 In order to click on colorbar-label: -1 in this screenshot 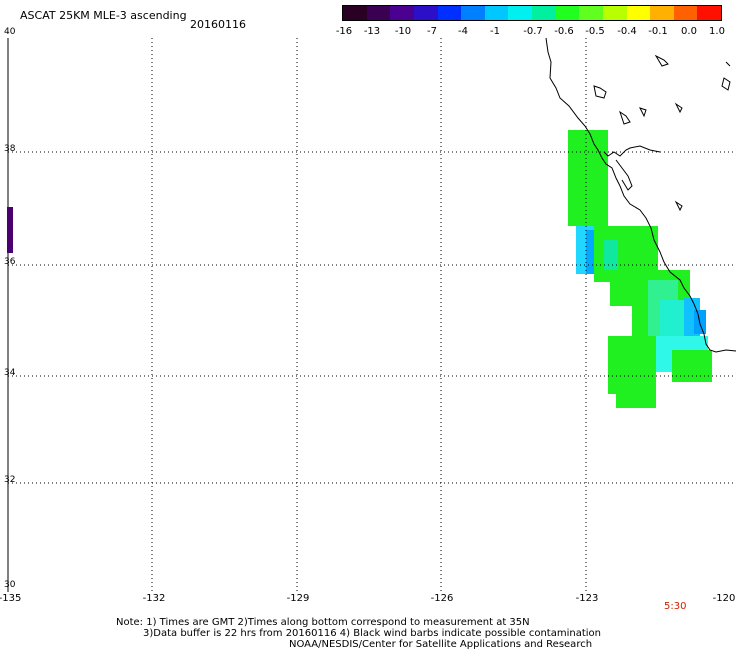, I will do `click(495, 31)`.